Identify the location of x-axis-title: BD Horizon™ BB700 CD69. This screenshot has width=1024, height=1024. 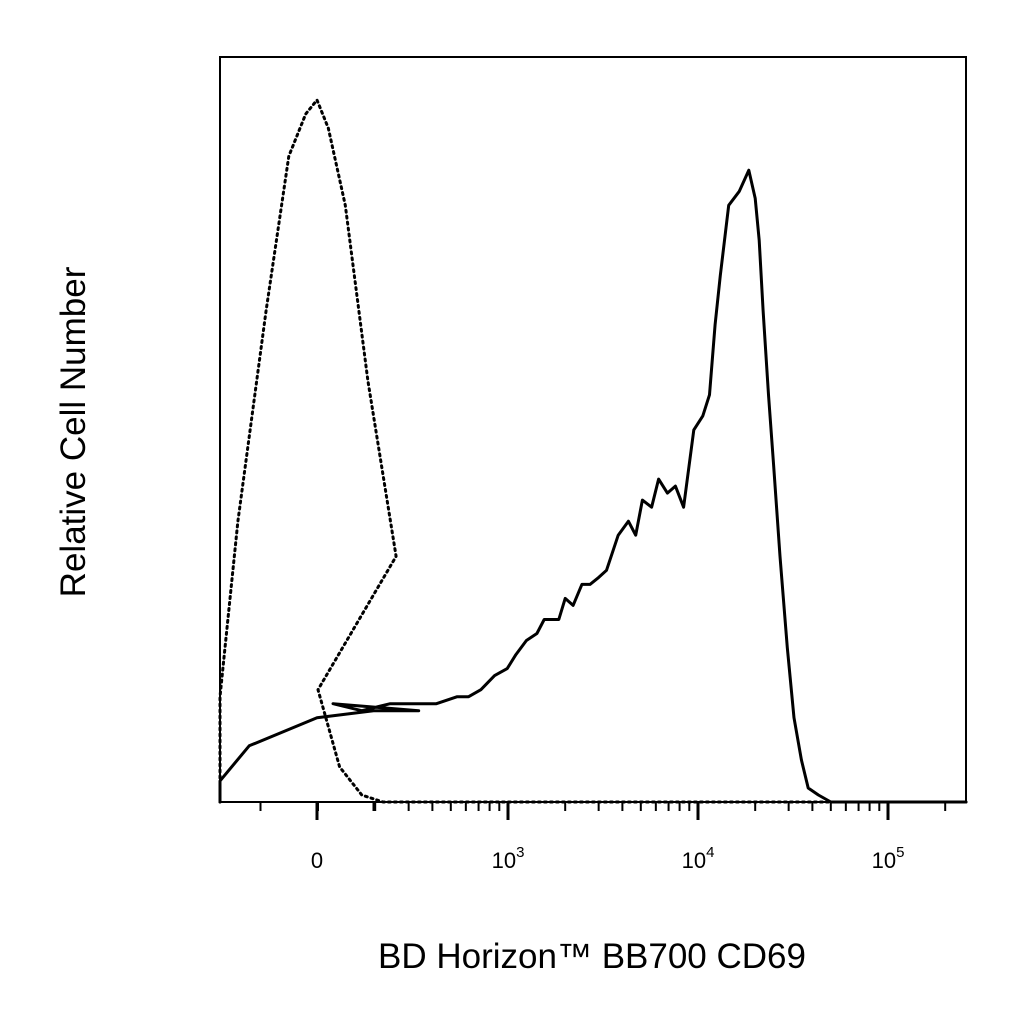
(592, 956).